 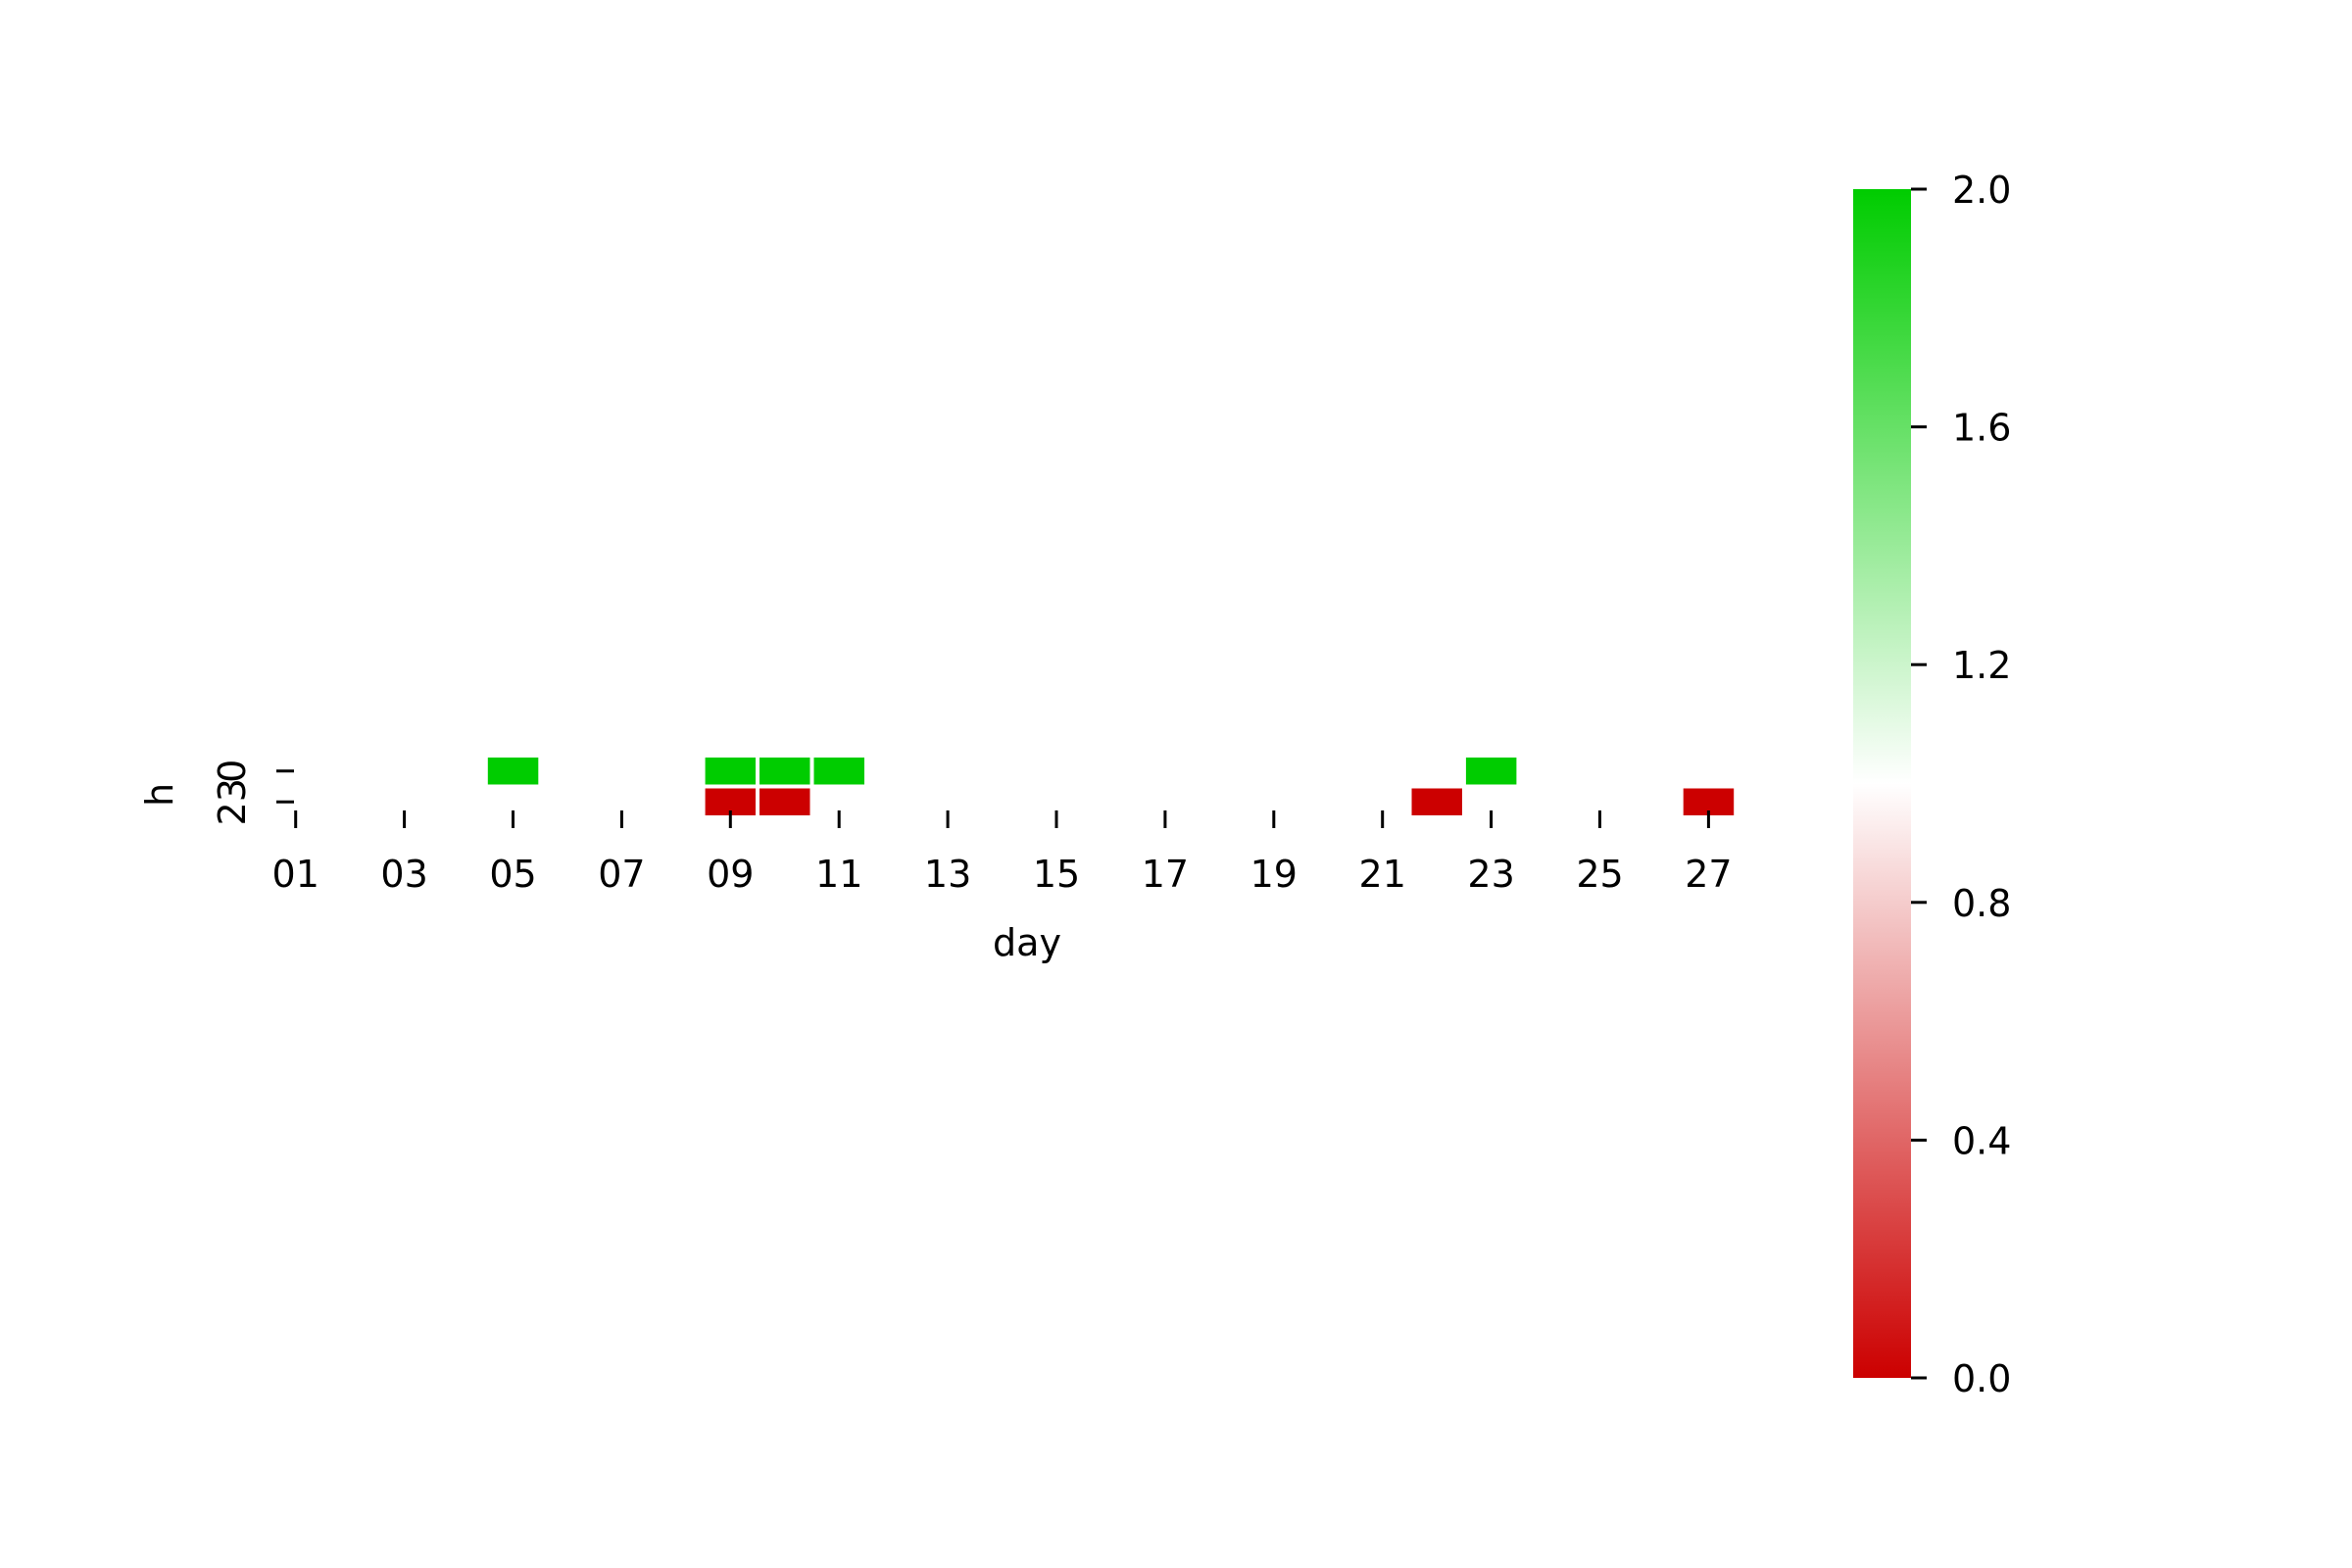 I want to click on y-tick-label: 0, so click(x=232, y=771).